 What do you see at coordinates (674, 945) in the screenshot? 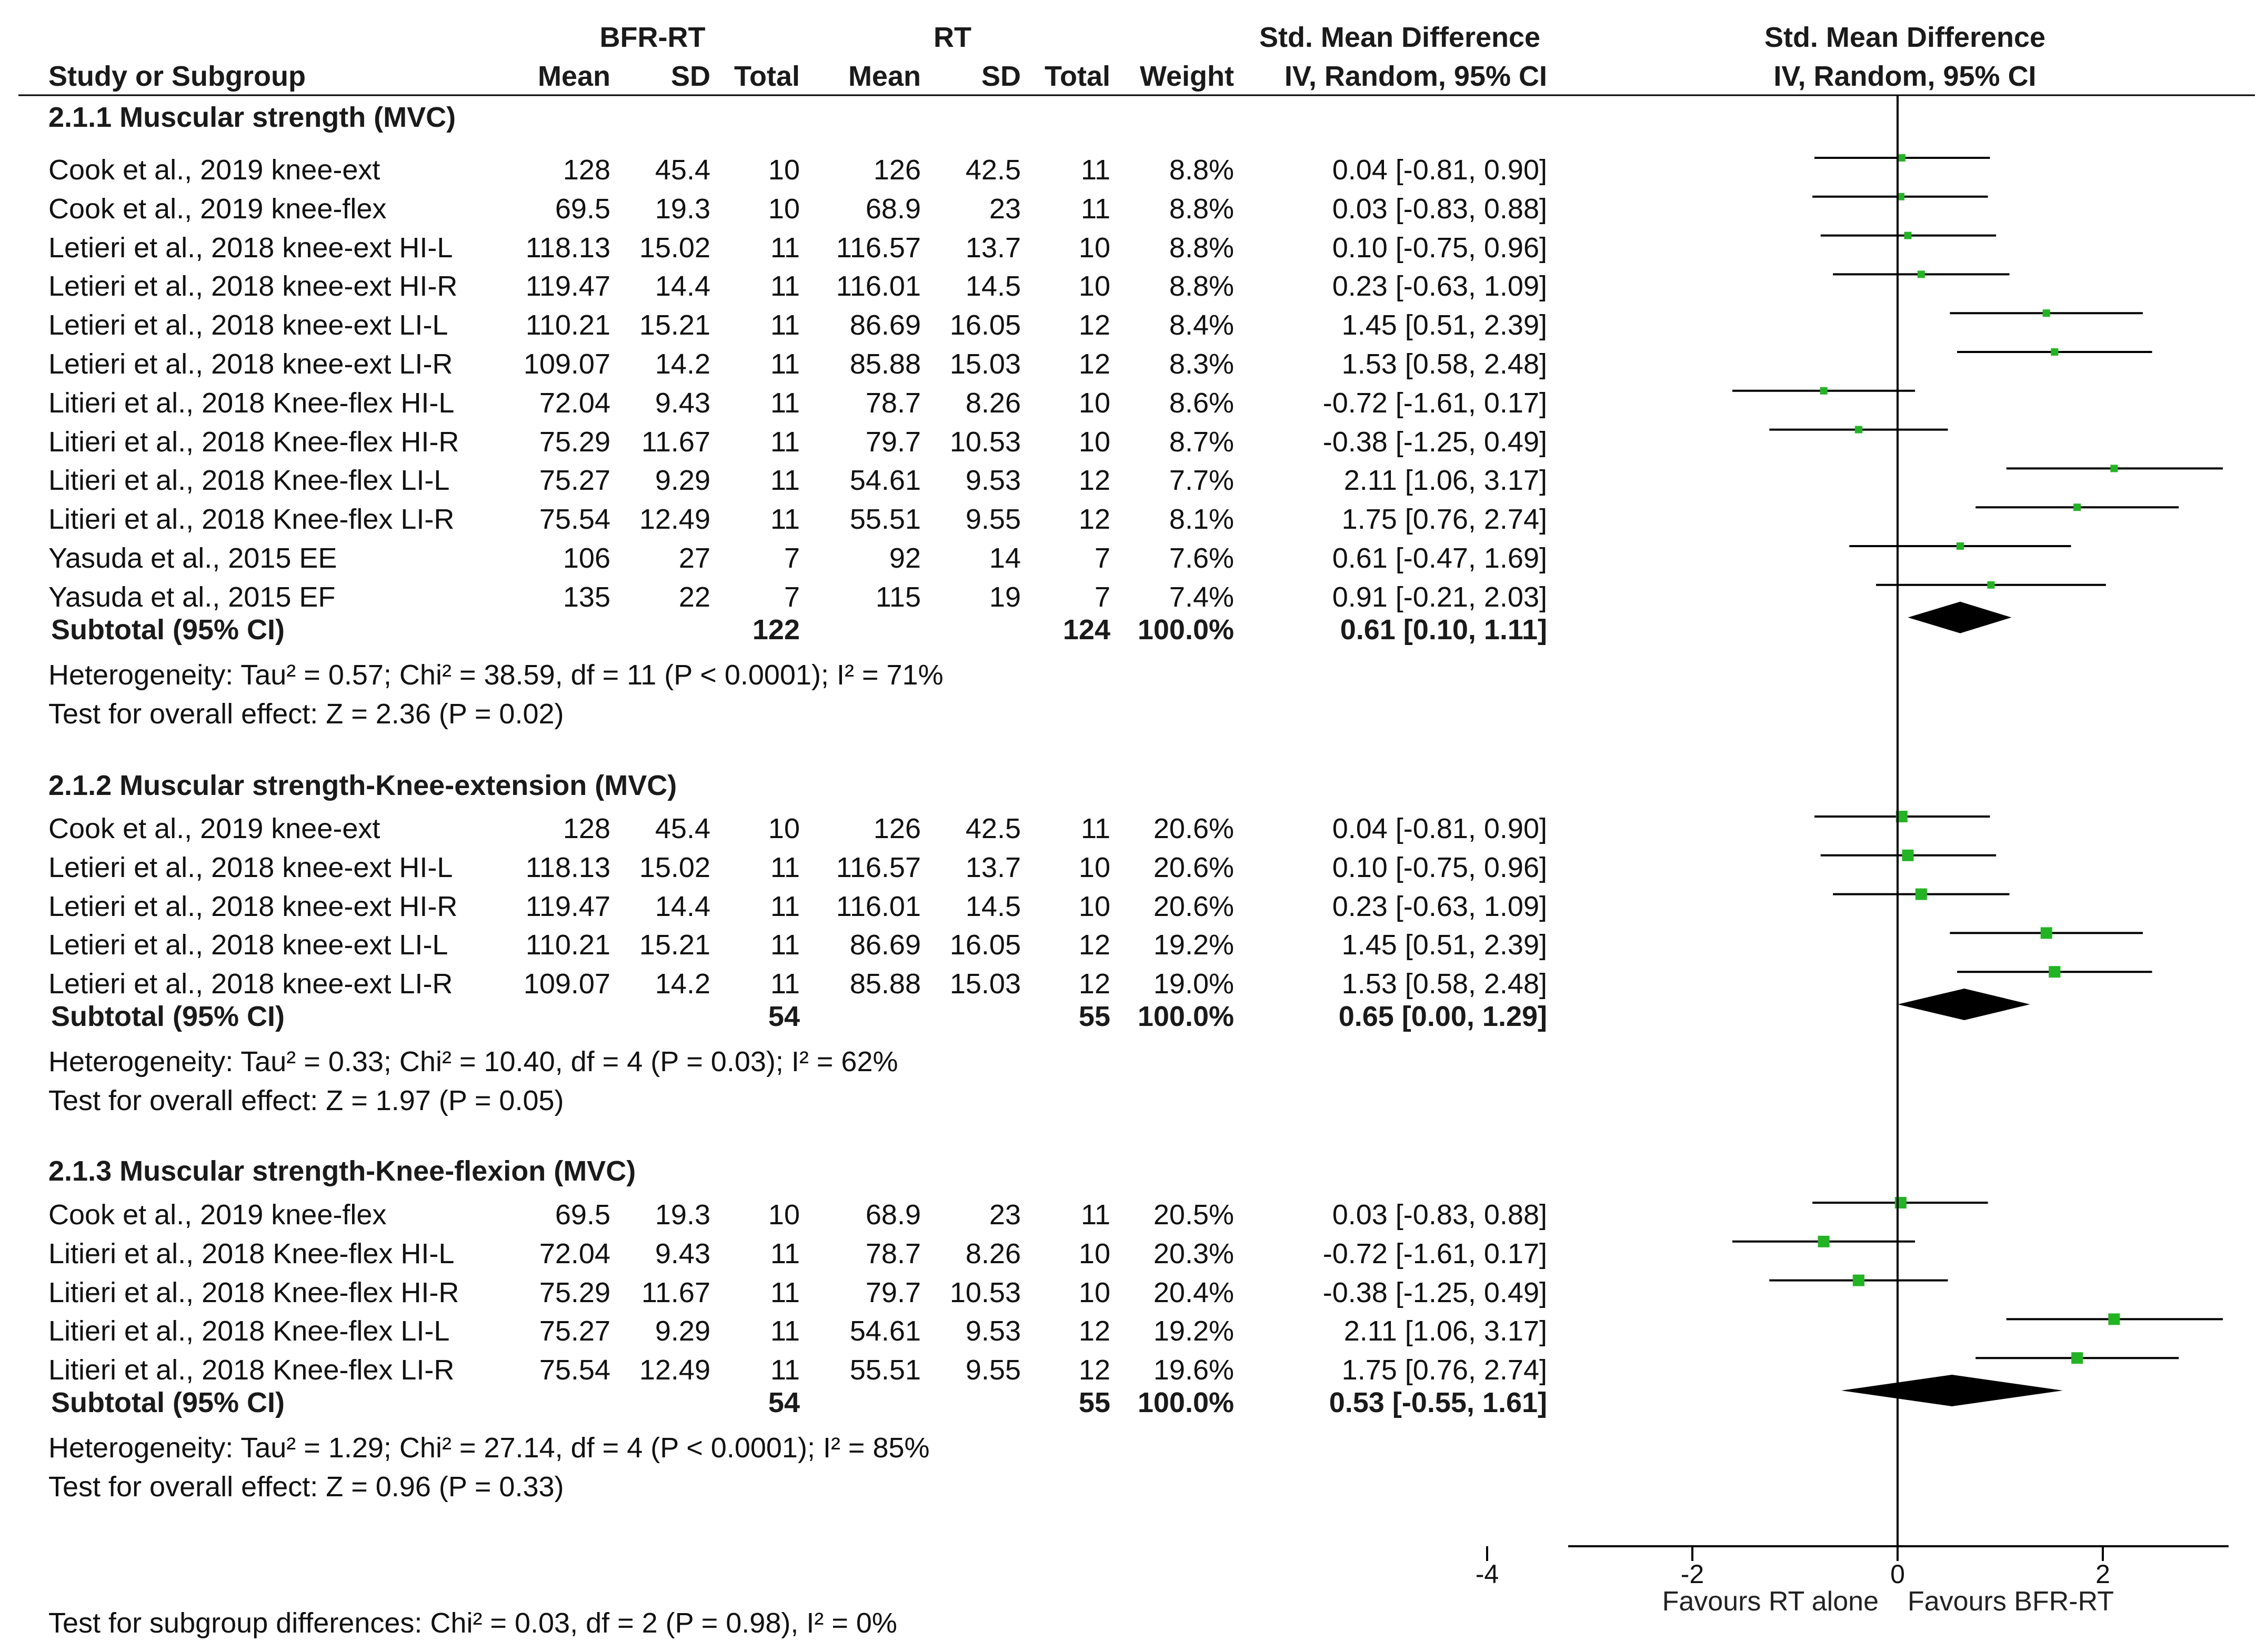
I see `study-sd1: 15.21` at bounding box center [674, 945].